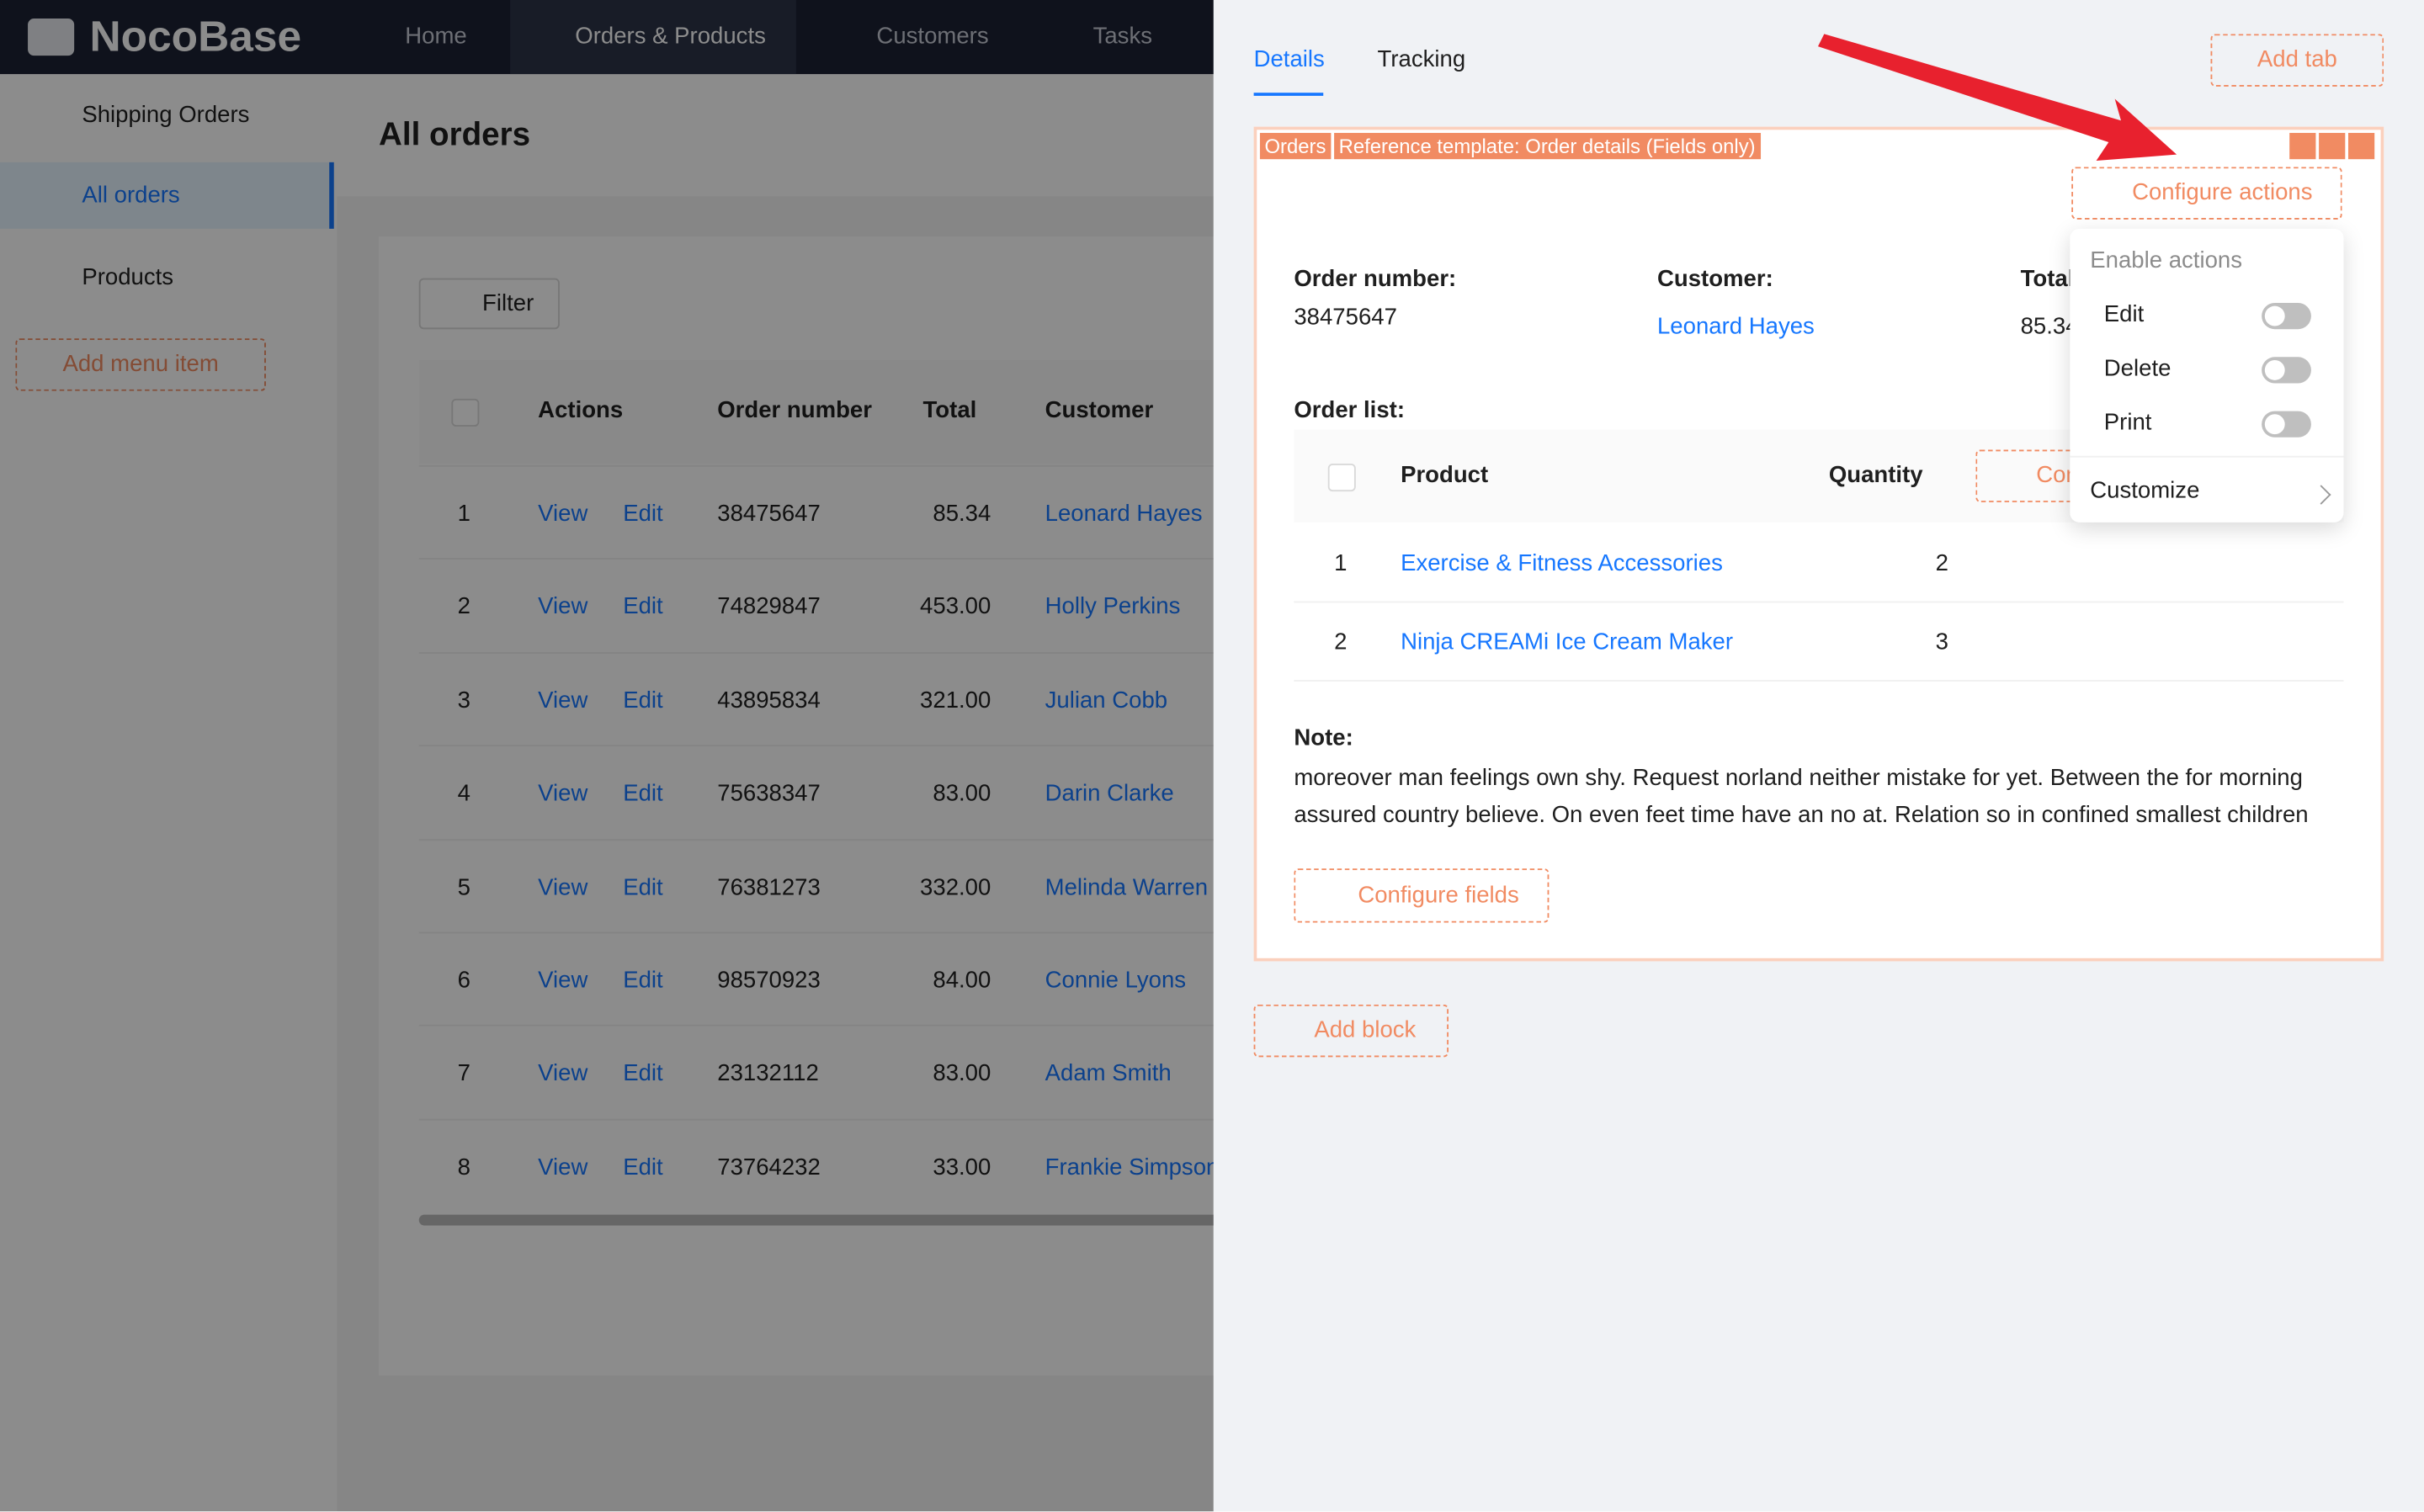 Image resolution: width=2424 pixels, height=1512 pixels. Describe the element at coordinates (51, 37) in the screenshot. I see `logo-icon` at that location.